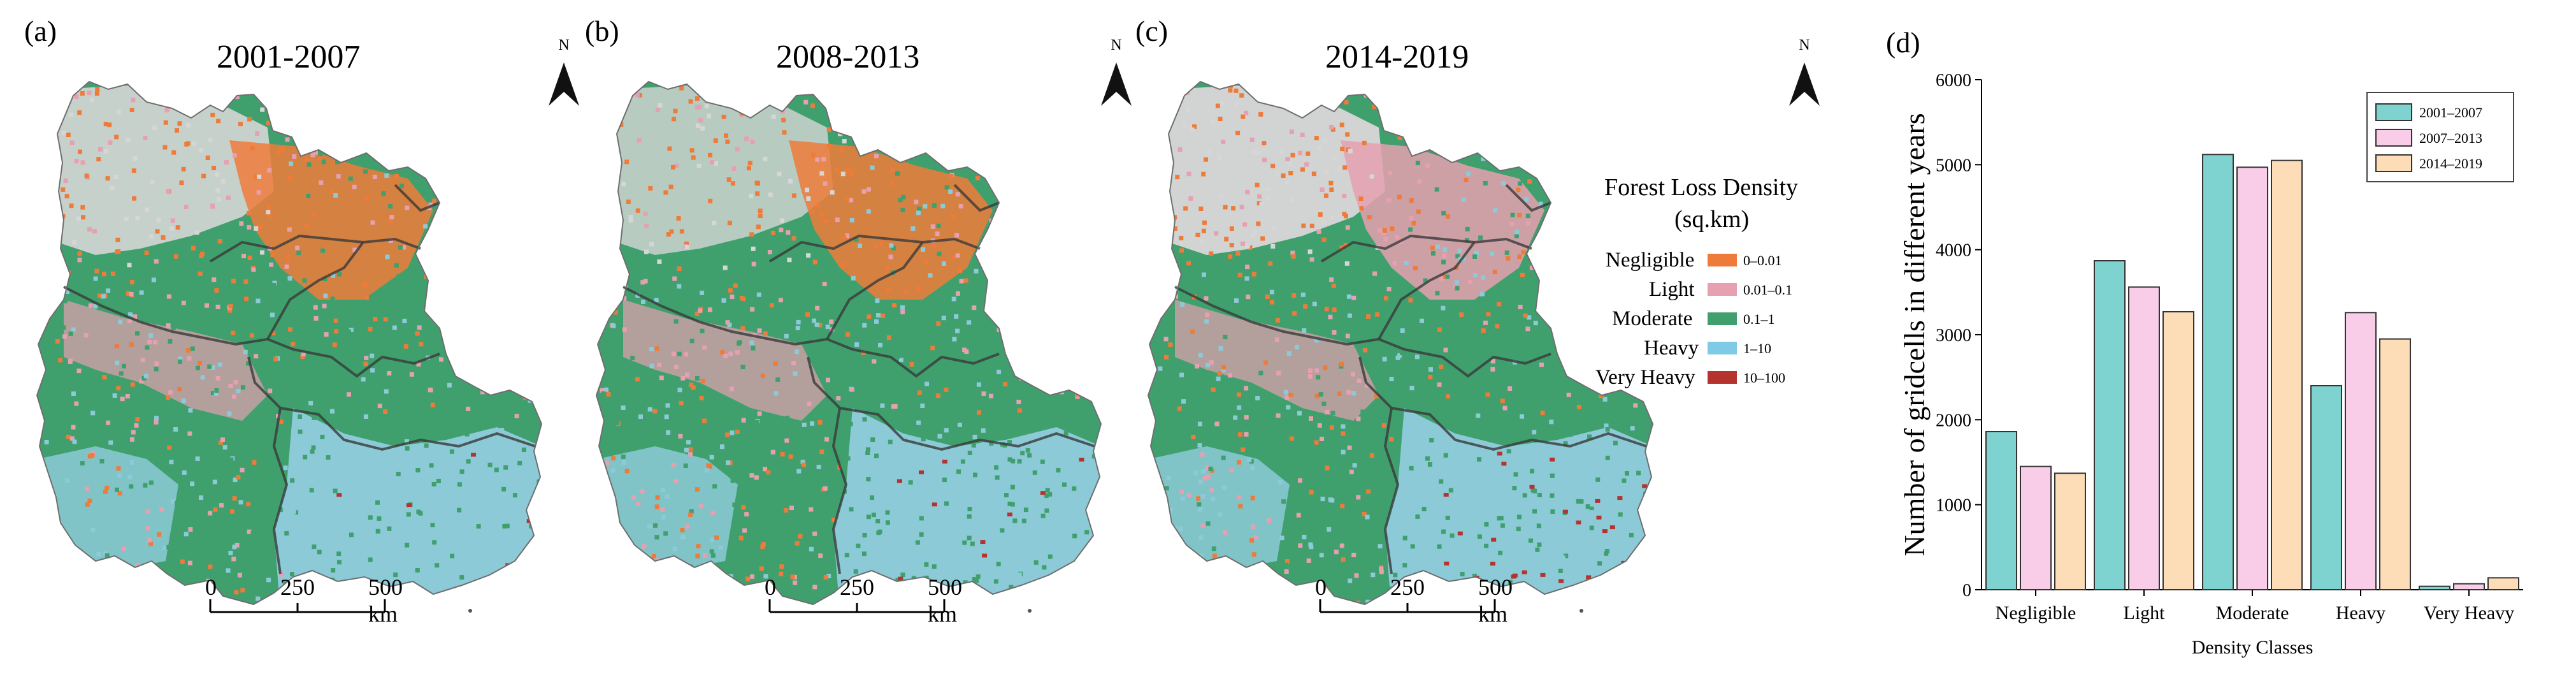 This screenshot has height=693, width=2576. What do you see at coordinates (1116, 84) in the screenshot?
I see `north-arrow-icon` at bounding box center [1116, 84].